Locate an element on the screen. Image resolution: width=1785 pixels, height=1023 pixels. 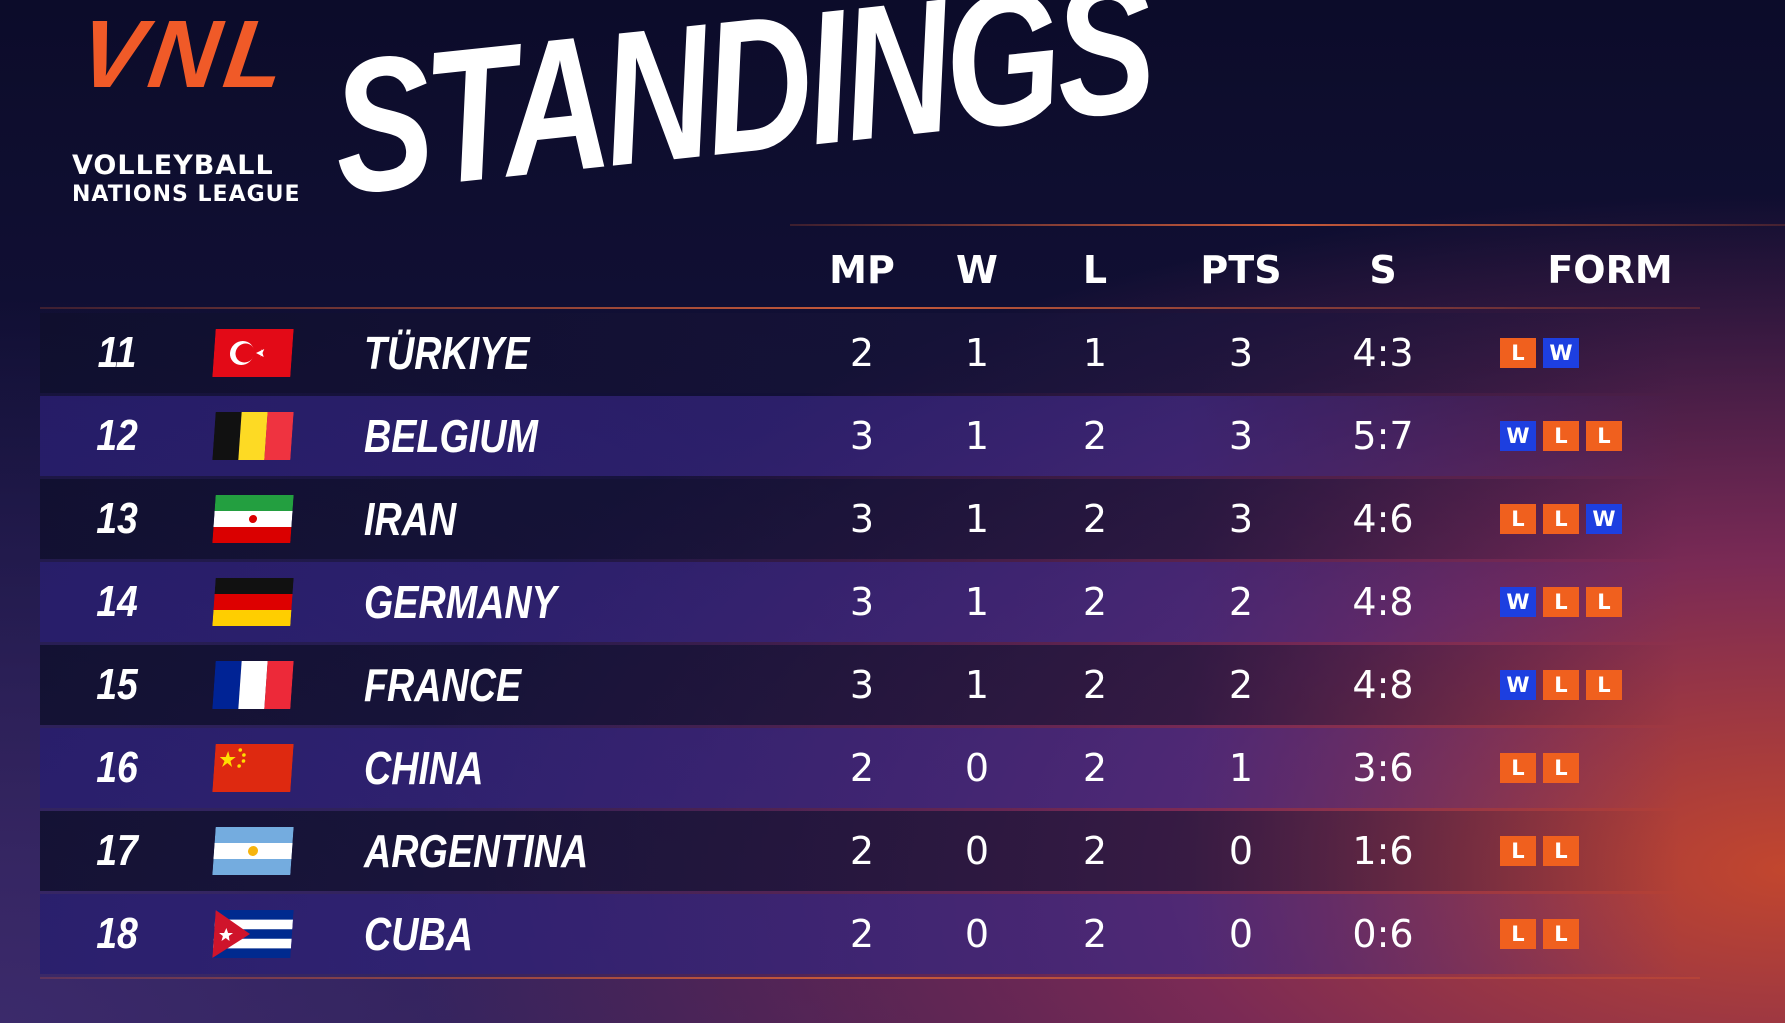
rank: 13 is located at coordinates (117, 518).